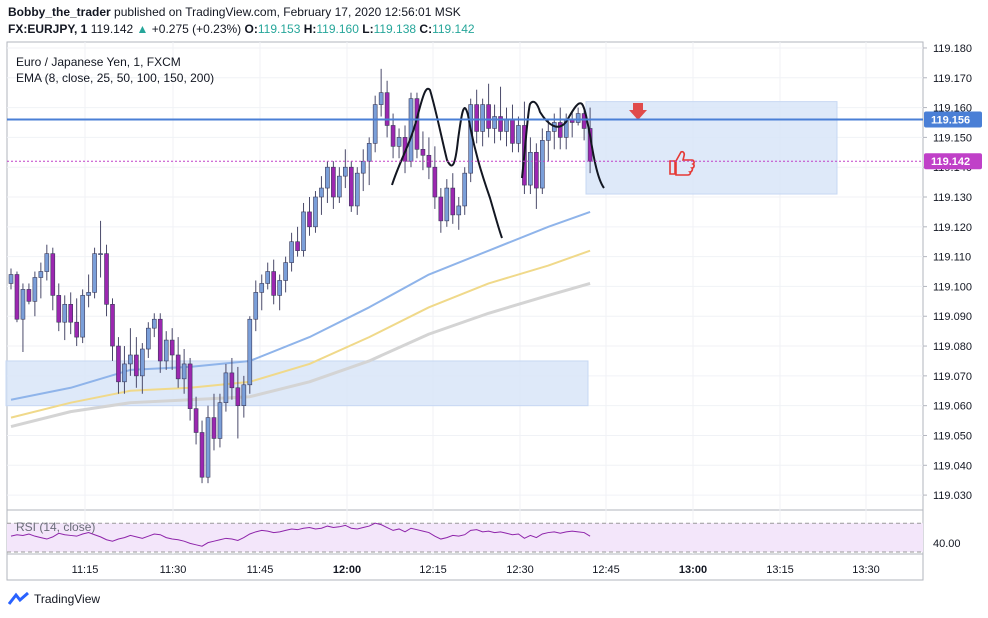 This screenshot has height=618, width=988. Describe the element at coordinates (952, 49) in the screenshot. I see `y-tick-label: 119.180` at that location.